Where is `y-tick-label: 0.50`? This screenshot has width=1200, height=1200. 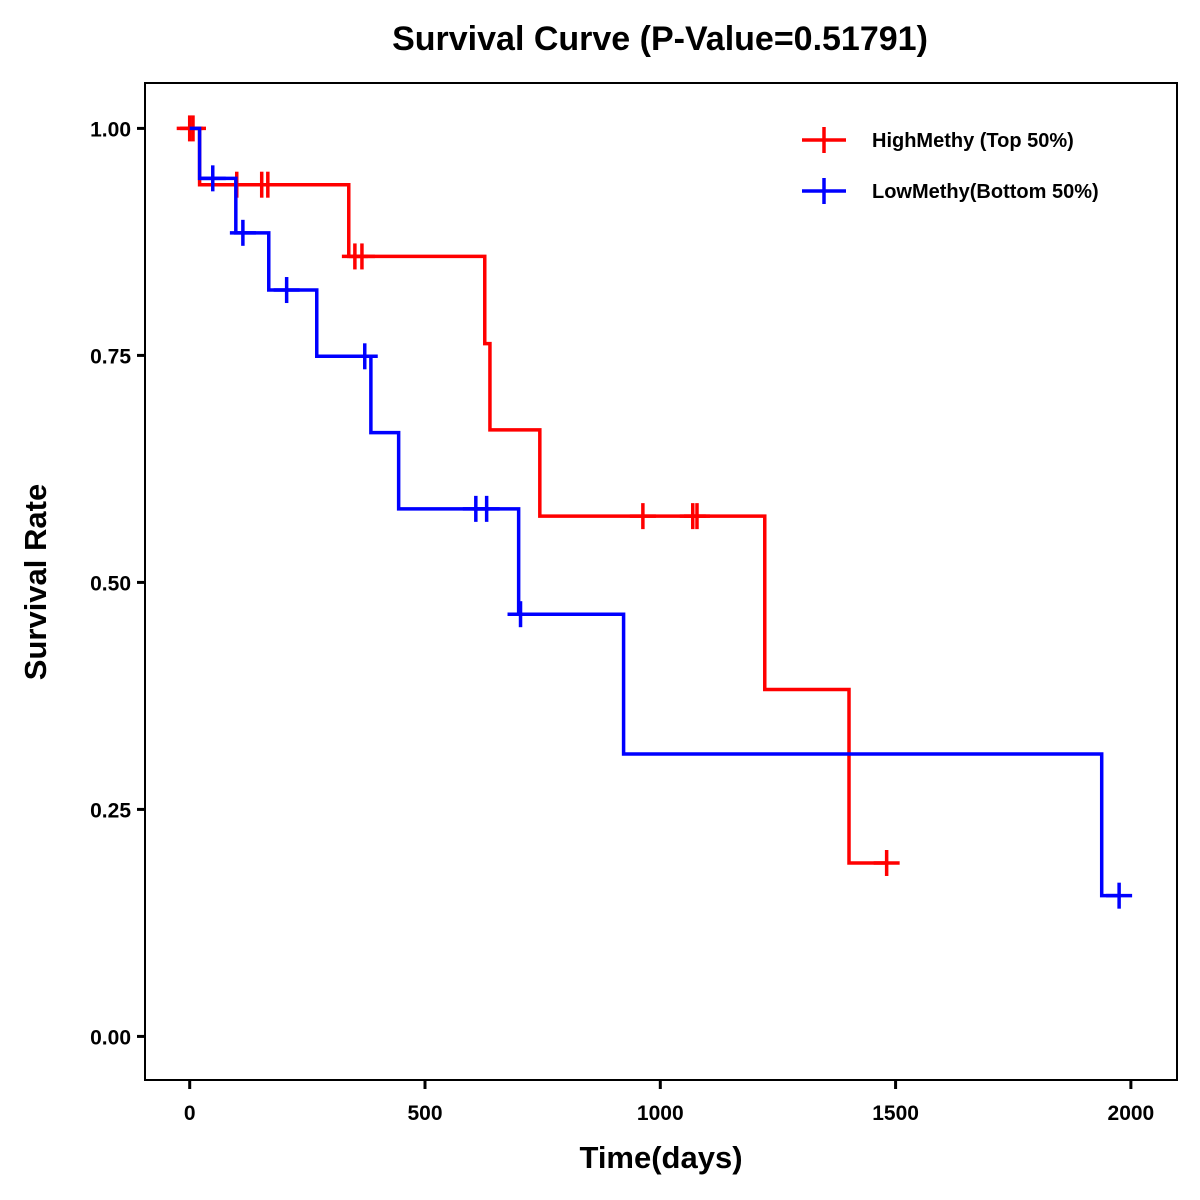
y-tick-label: 0.50 is located at coordinates (110, 583).